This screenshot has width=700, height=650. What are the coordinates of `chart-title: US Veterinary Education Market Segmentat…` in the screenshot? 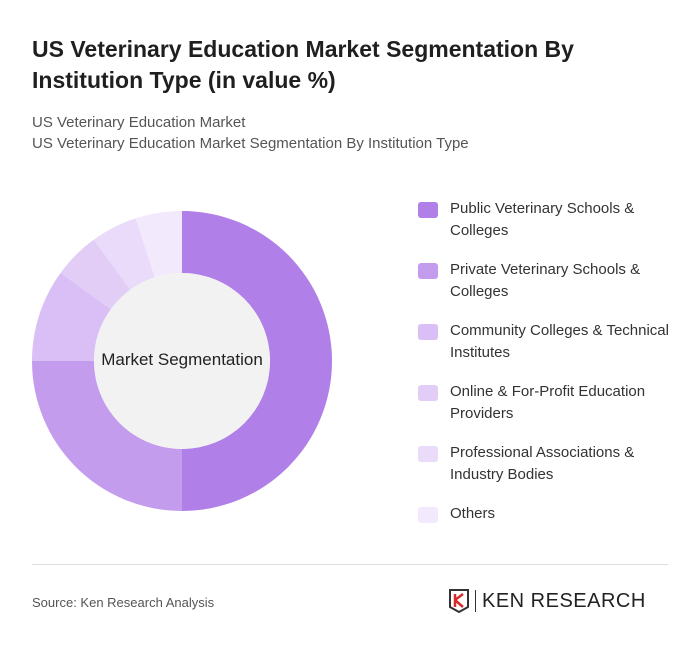 It's located at (303, 64).